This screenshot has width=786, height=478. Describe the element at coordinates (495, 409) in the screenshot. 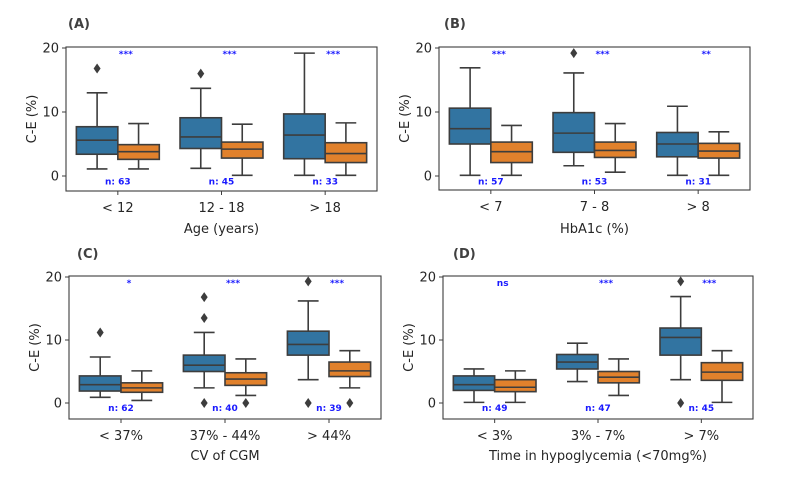

I see `n-count-label: n: 49` at that location.